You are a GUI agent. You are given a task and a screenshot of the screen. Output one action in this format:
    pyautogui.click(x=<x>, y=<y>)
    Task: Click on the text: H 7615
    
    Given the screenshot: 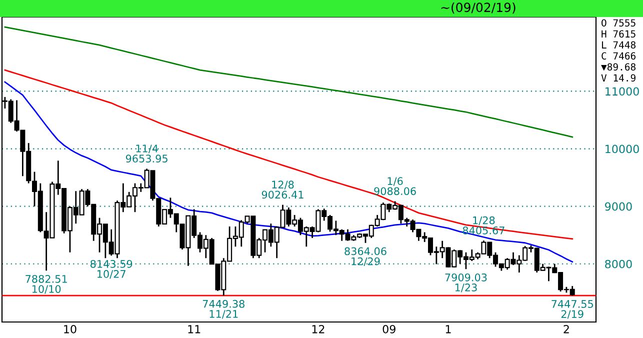 What is the action you would take?
    pyautogui.click(x=619, y=34)
    